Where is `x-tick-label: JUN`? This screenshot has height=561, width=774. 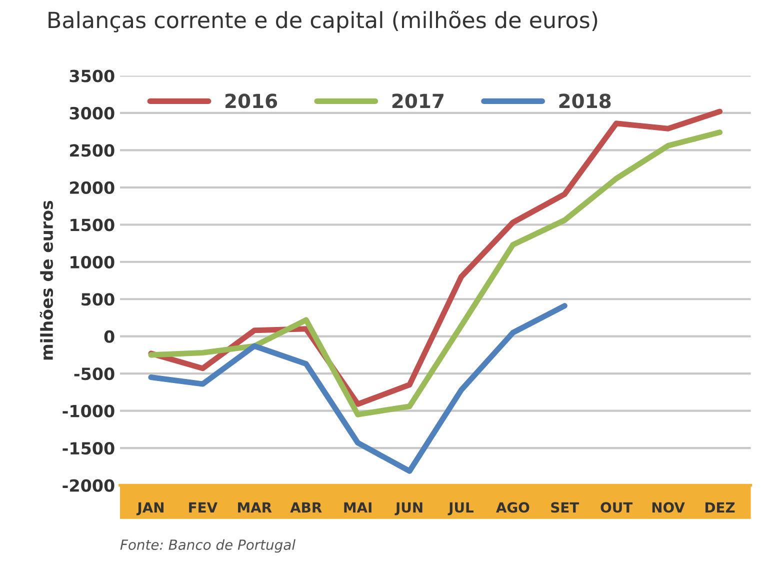 x-tick-label: JUN is located at coordinates (408, 509).